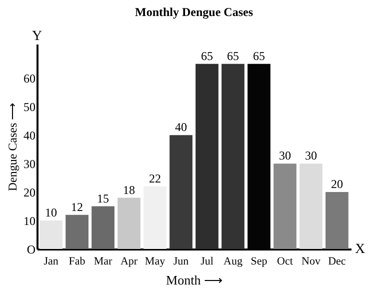  I want to click on x-tick-label: Aug, so click(233, 262).